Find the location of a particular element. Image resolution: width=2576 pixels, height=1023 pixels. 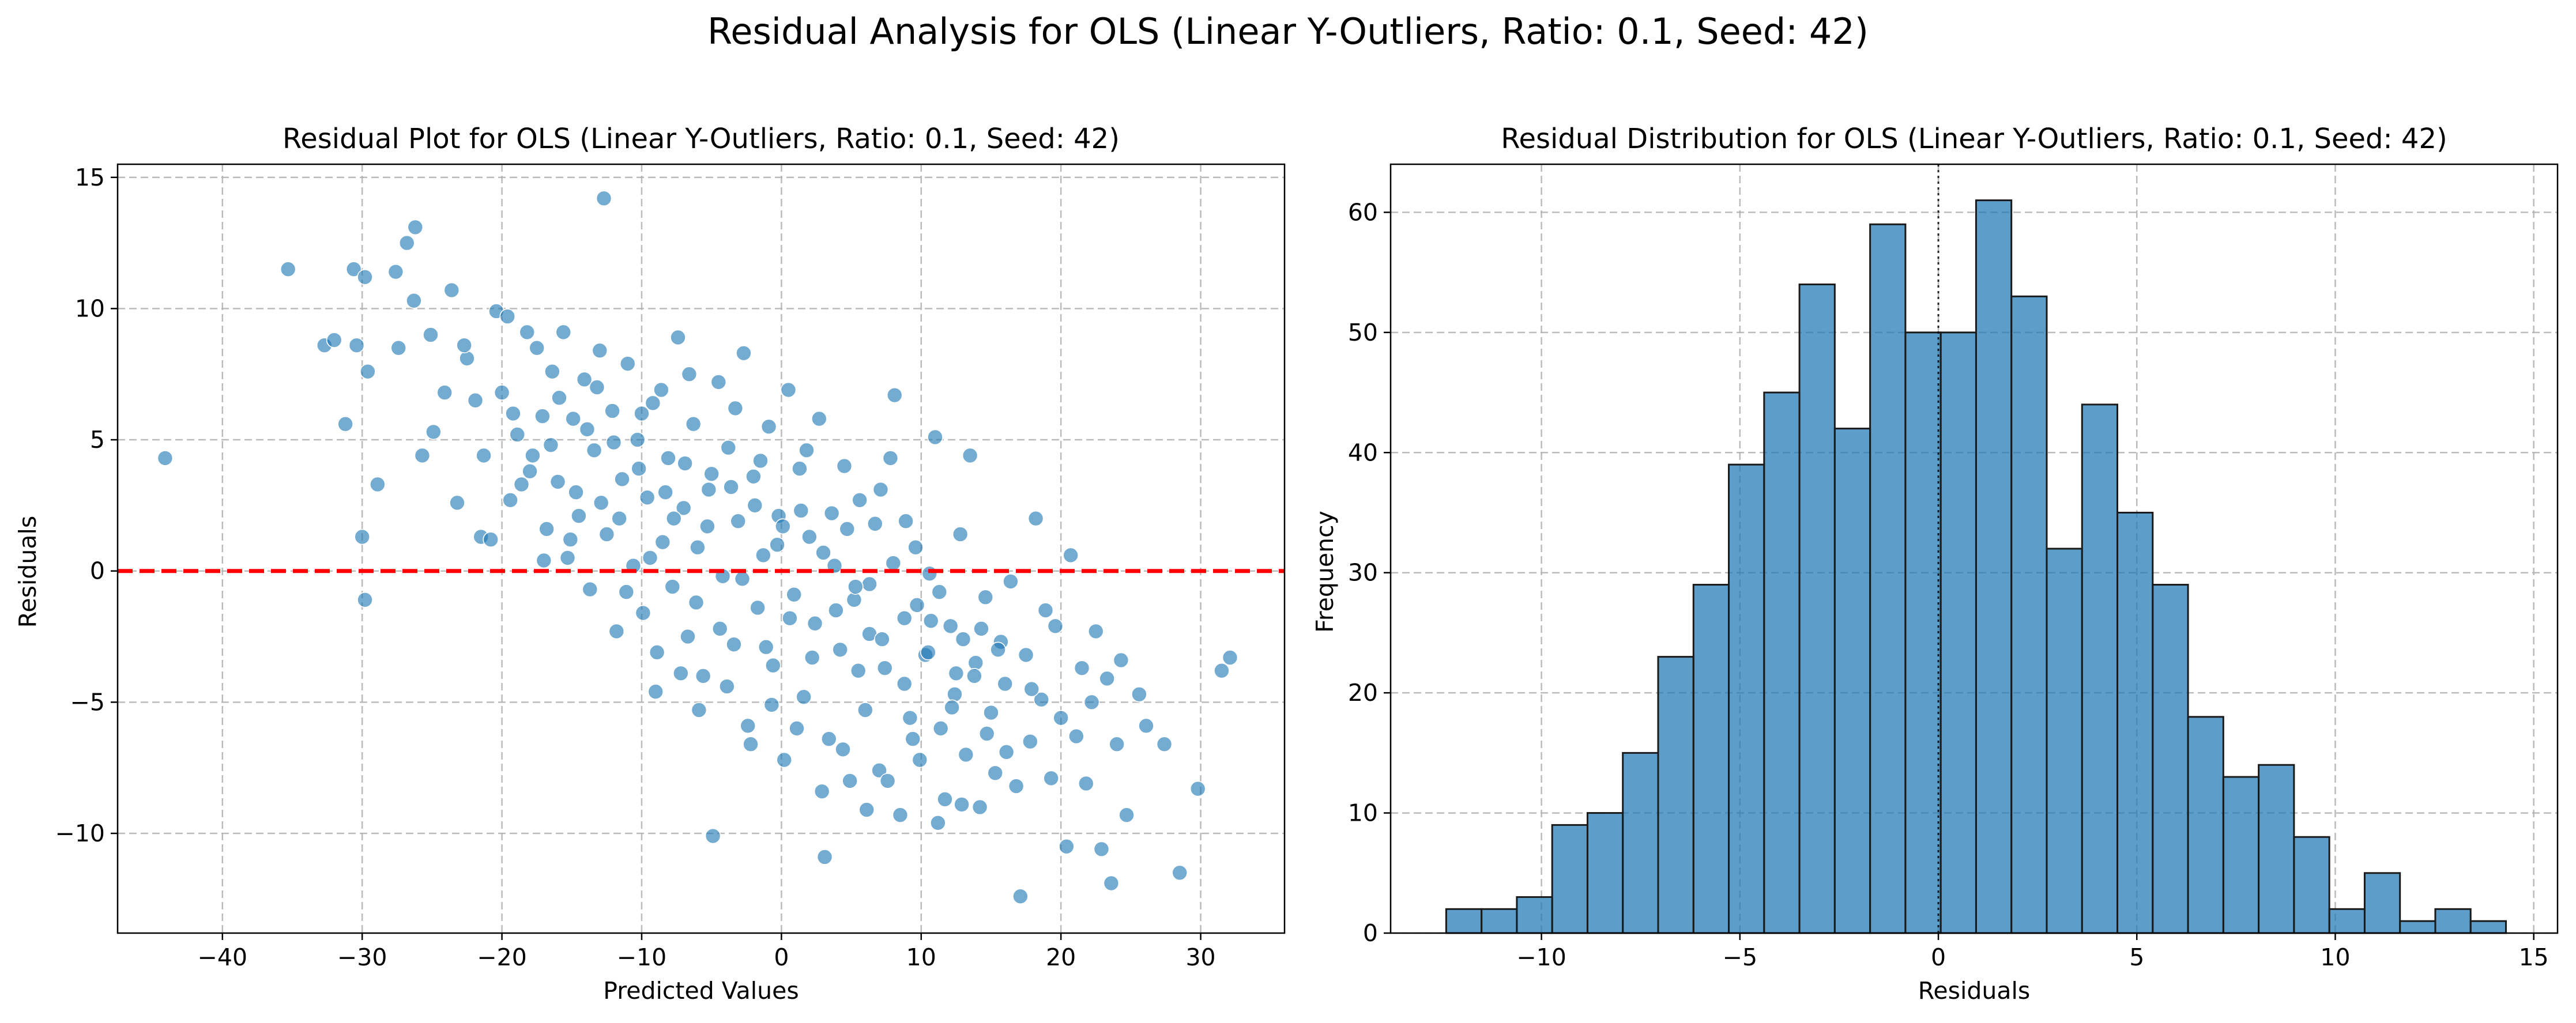

y-tick-label: −5 is located at coordinates (87, 702).